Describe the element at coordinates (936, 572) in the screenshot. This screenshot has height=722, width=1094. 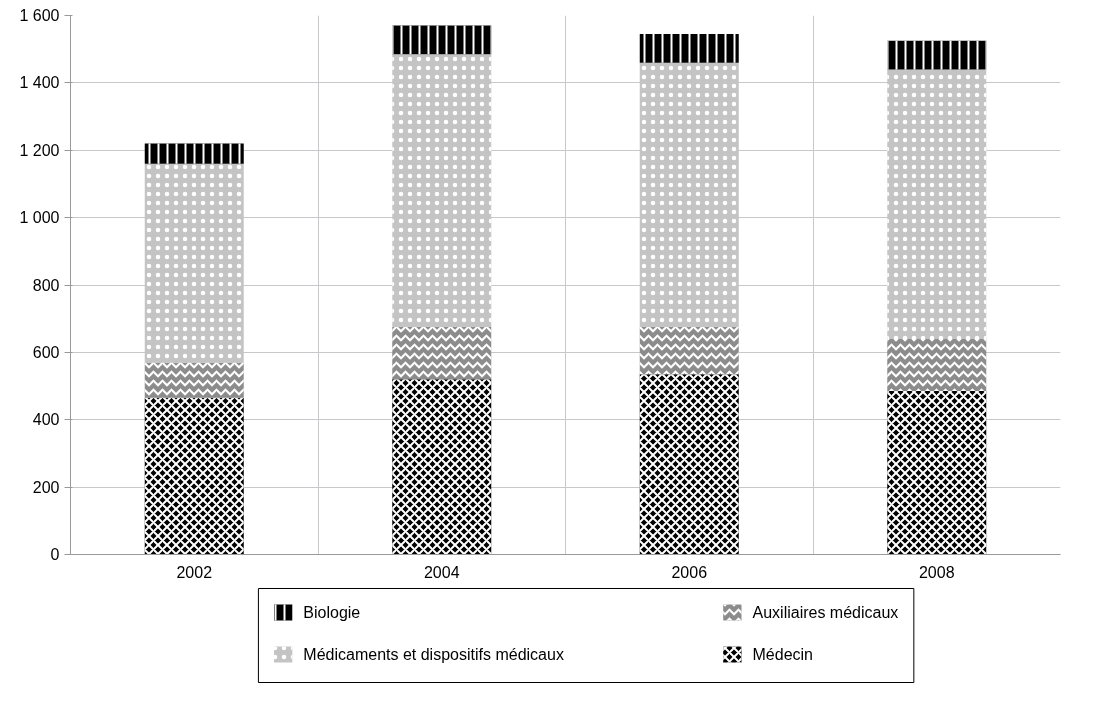
I see `x-tick-label: 2008` at that location.